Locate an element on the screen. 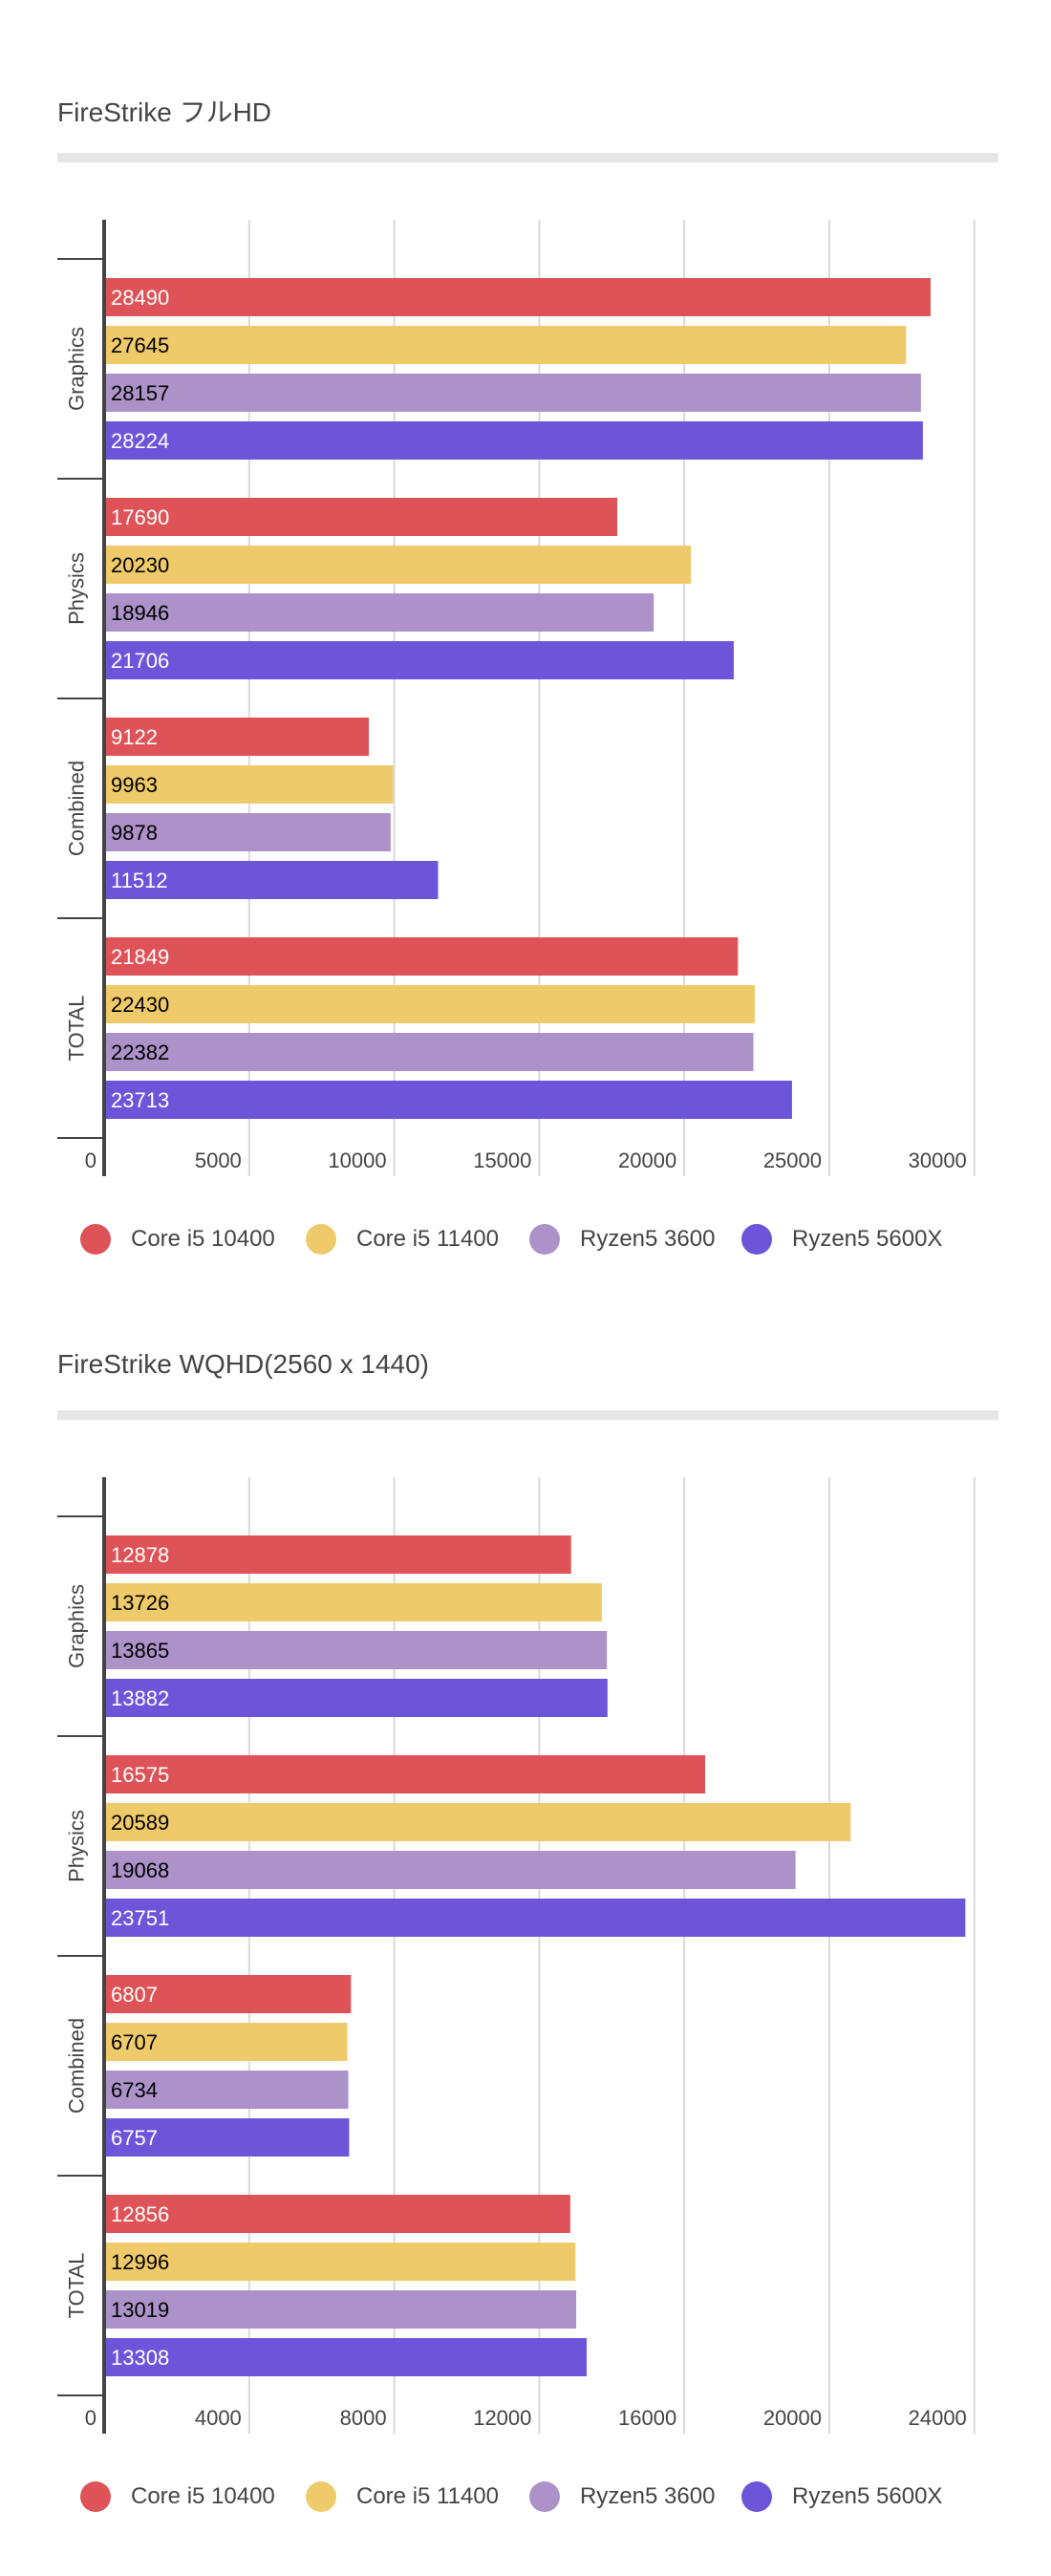 This screenshot has height=2576, width=1051. x-tick-label: 10000 is located at coordinates (357, 1160).